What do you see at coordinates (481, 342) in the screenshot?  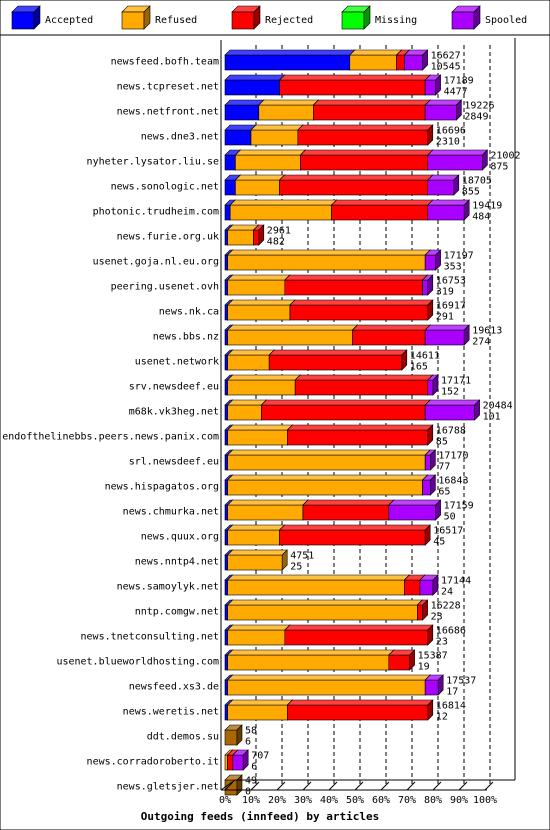 I see `data-label-accepted: 274` at bounding box center [481, 342].